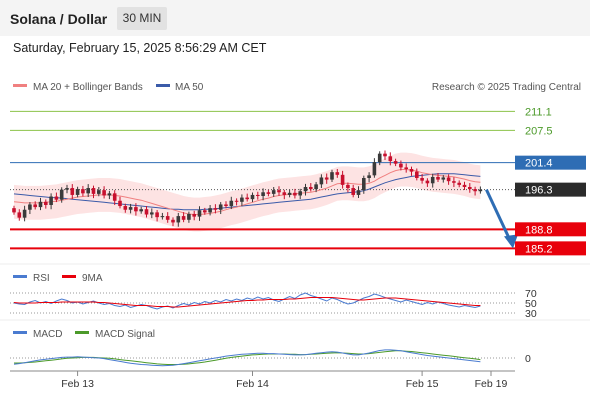 This screenshot has width=590, height=400. I want to click on forecast-arrow-shaft, so click(499, 216).